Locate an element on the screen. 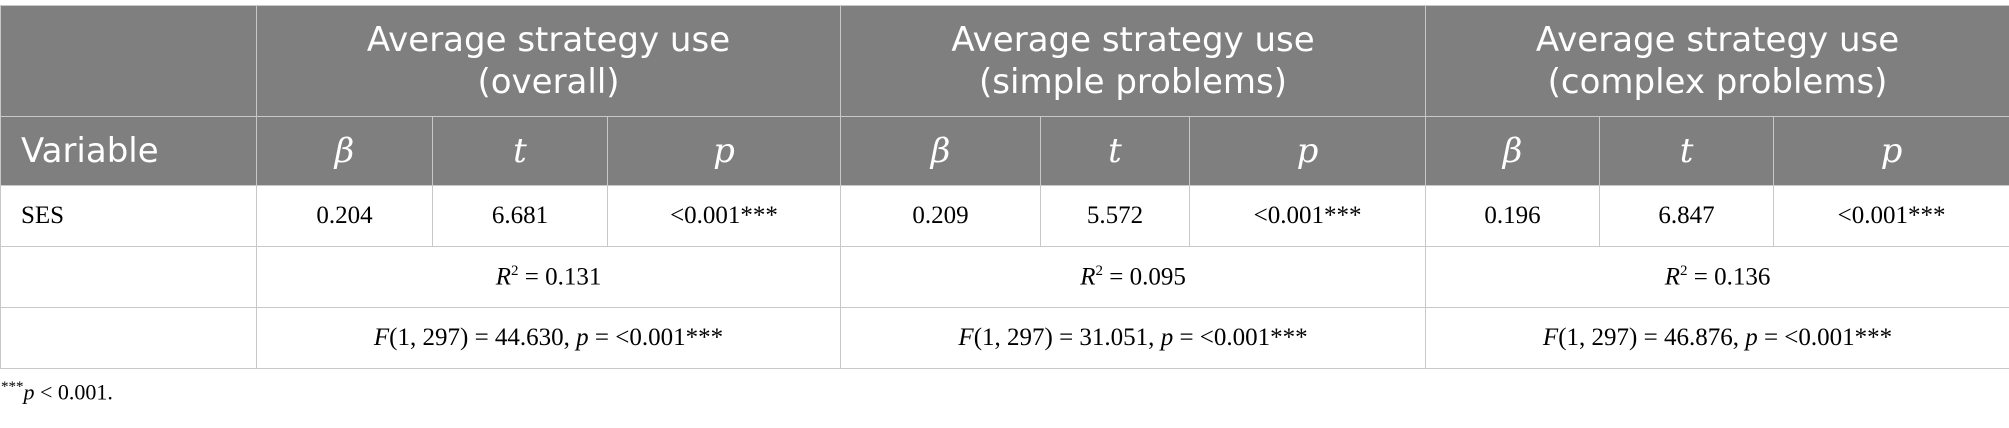 This screenshot has width=2009, height=428. group-header: Average strategy use (simple problems) is located at coordinates (1133, 61).